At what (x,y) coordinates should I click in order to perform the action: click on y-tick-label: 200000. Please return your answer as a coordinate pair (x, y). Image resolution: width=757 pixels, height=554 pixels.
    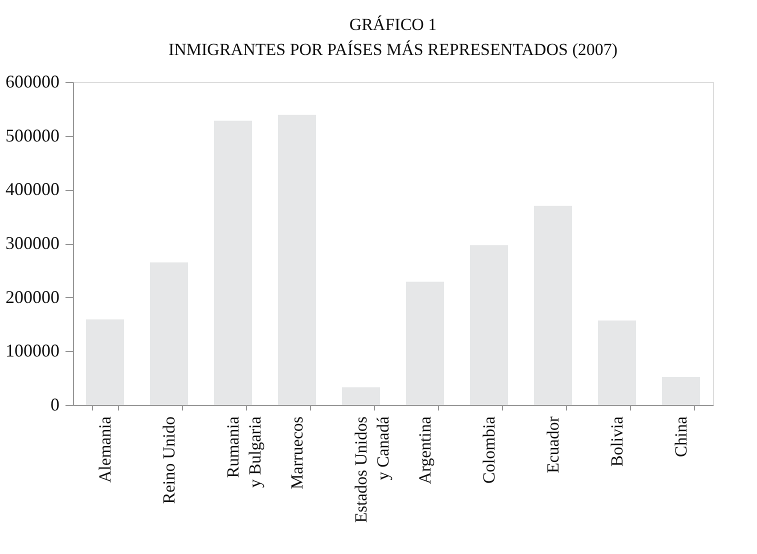
    Looking at the image, I should click on (33, 296).